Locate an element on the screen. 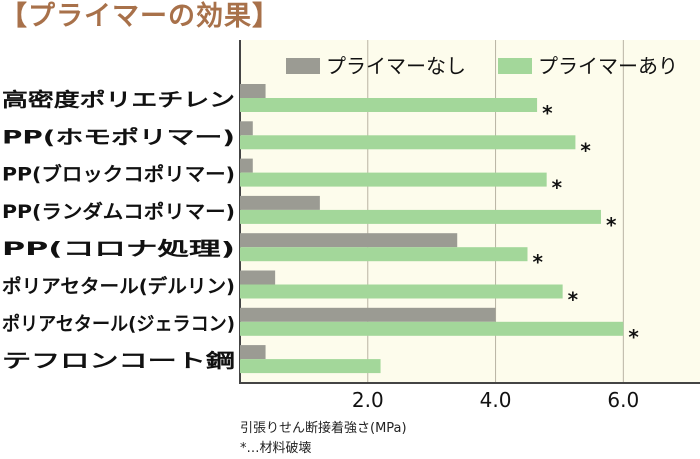 This screenshot has height=459, width=700. category-label: ポリアセタール(ジェラコン) is located at coordinates (118, 323).